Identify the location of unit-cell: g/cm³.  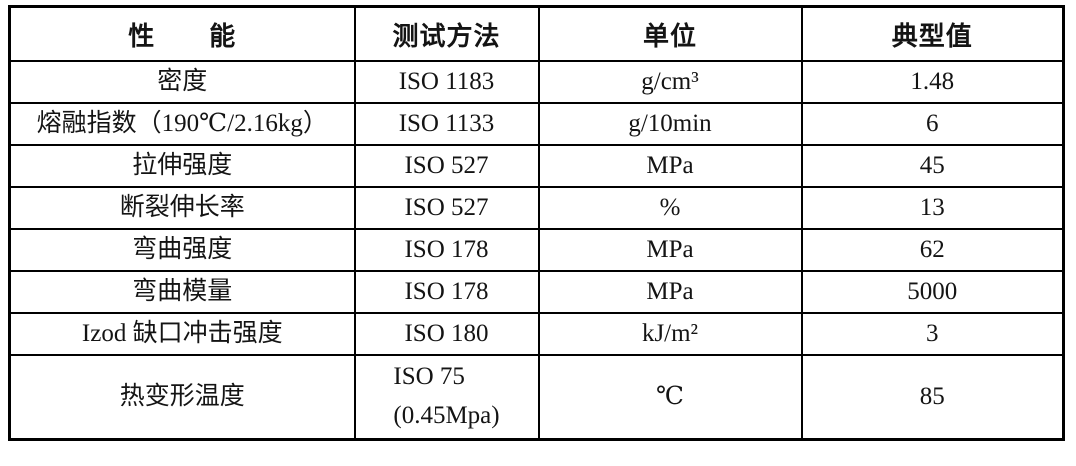
(670, 82).